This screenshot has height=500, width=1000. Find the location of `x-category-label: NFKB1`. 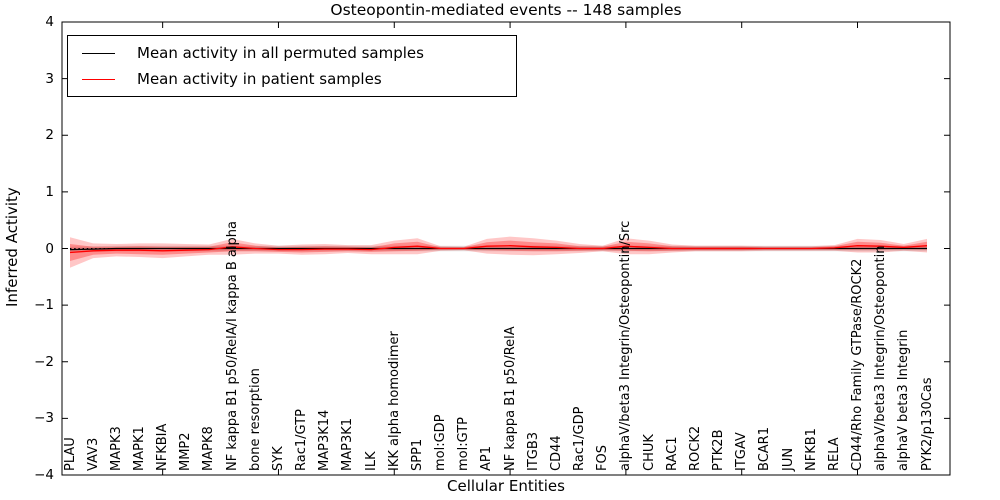

x-category-label: NFKB1 is located at coordinates (811, 449).